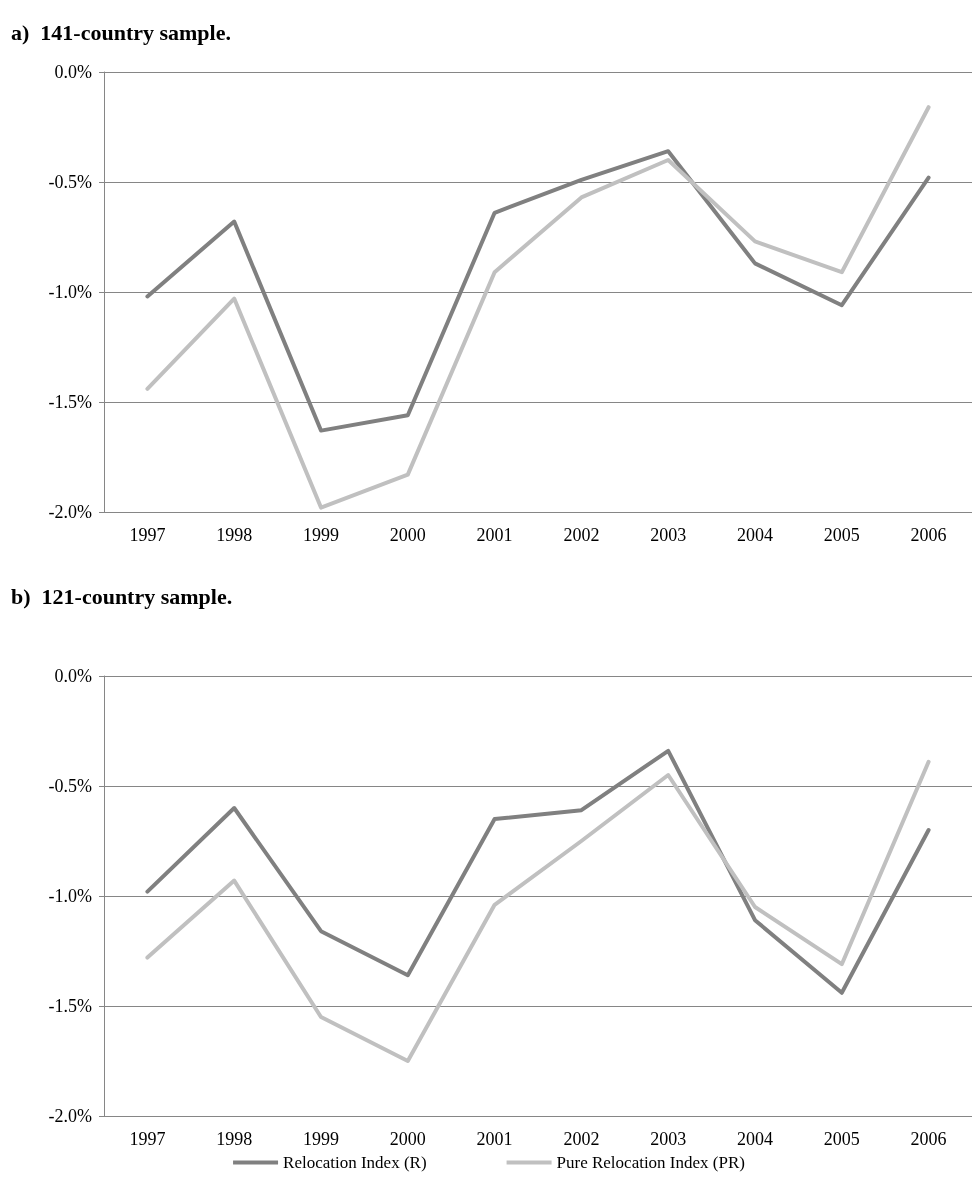 The height and width of the screenshot is (1192, 978). Describe the element at coordinates (121, 32) in the screenshot. I see `chart-title: a) 141-country sample.` at that location.